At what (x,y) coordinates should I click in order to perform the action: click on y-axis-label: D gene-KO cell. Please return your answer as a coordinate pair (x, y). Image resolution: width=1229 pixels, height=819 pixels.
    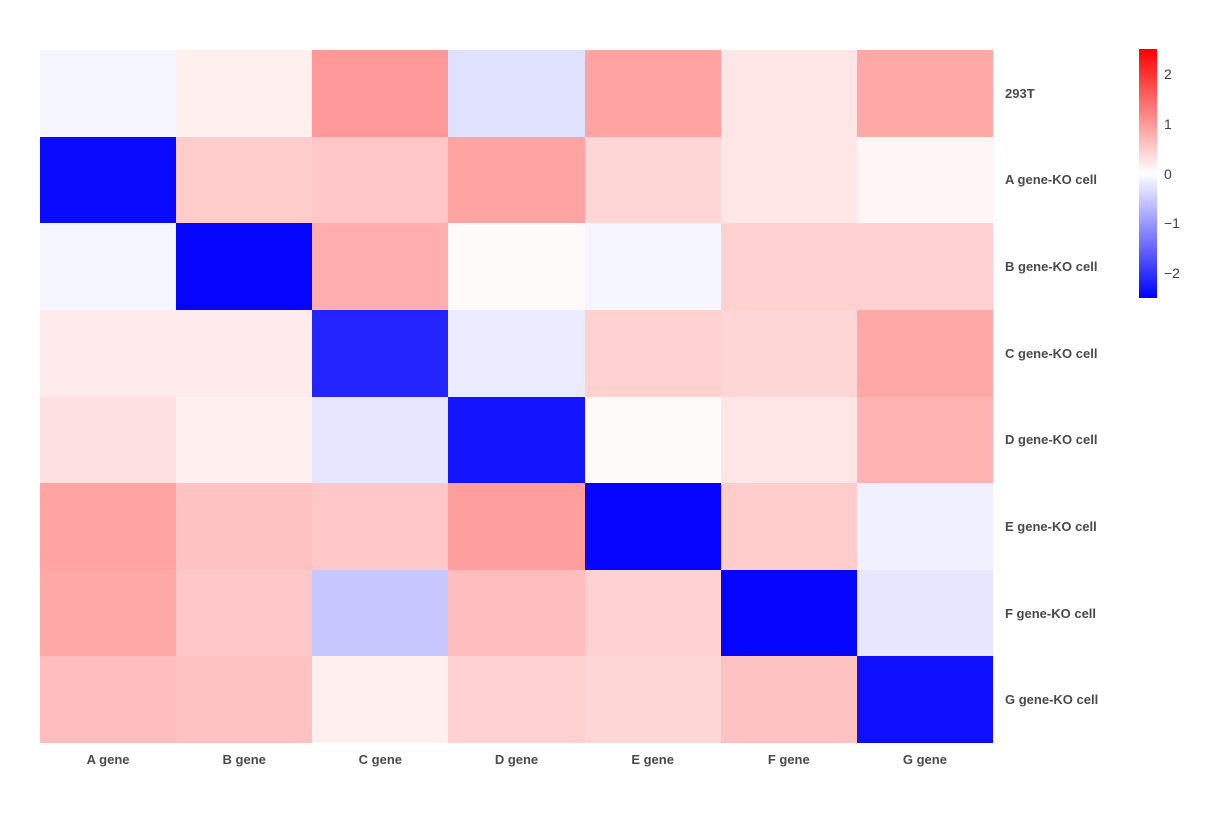
    Looking at the image, I should click on (1051, 440).